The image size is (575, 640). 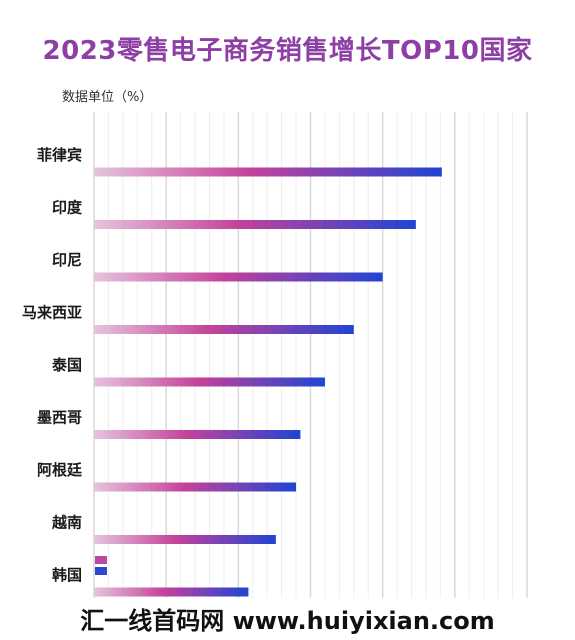 I want to click on category-label: 墨西哥, so click(x=59, y=418).